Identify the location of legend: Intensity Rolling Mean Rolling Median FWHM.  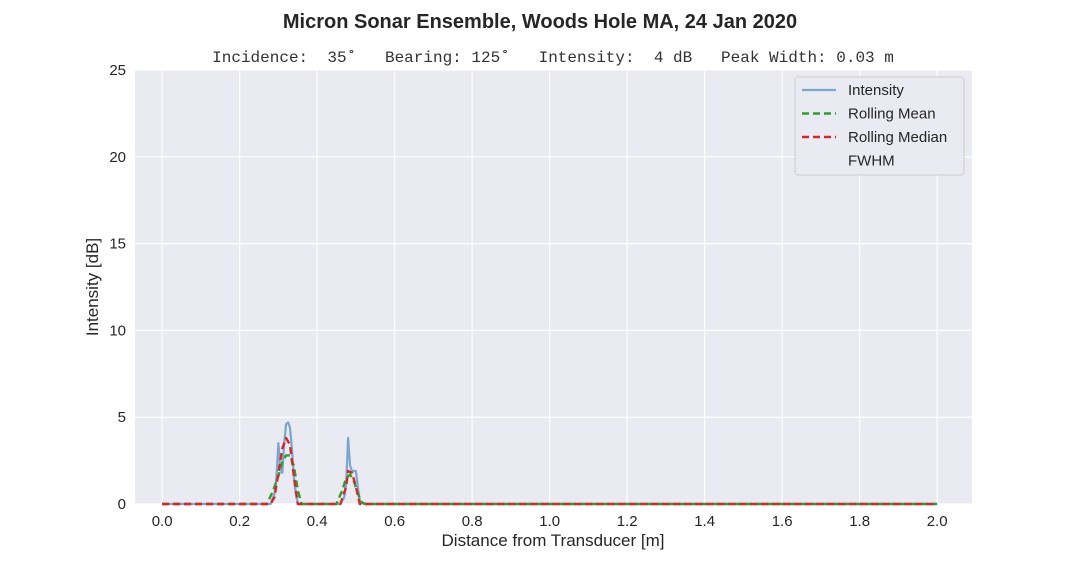
(879, 126).